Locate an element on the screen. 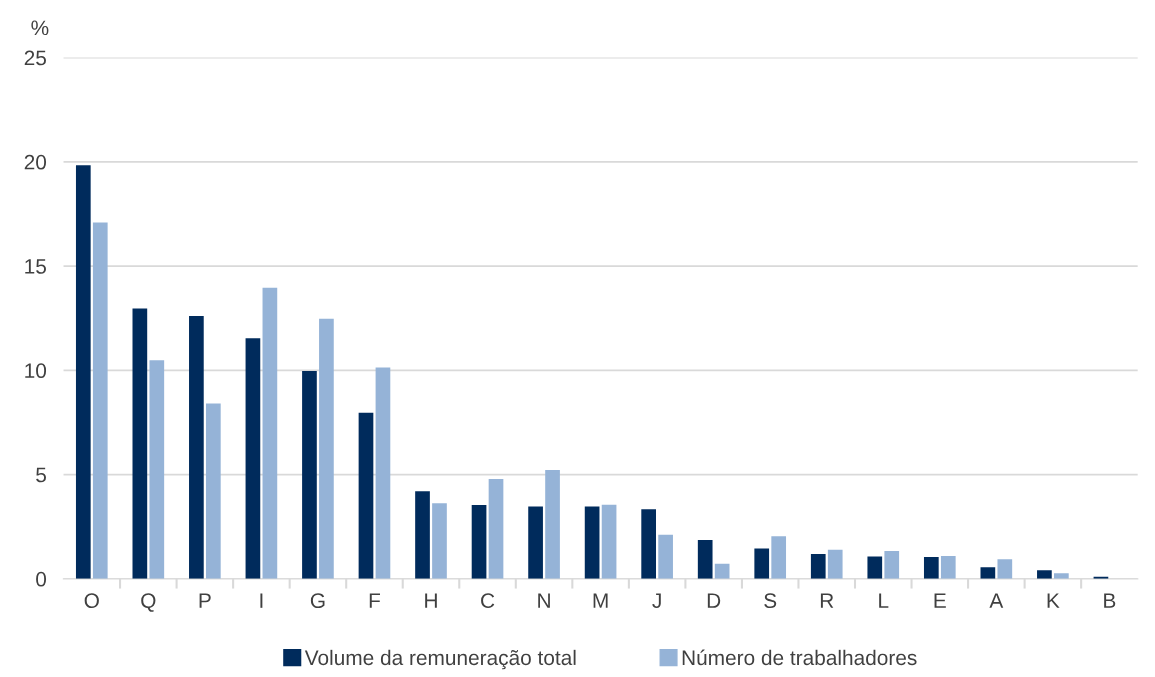  y-tick-label: 15 is located at coordinates (35, 266).